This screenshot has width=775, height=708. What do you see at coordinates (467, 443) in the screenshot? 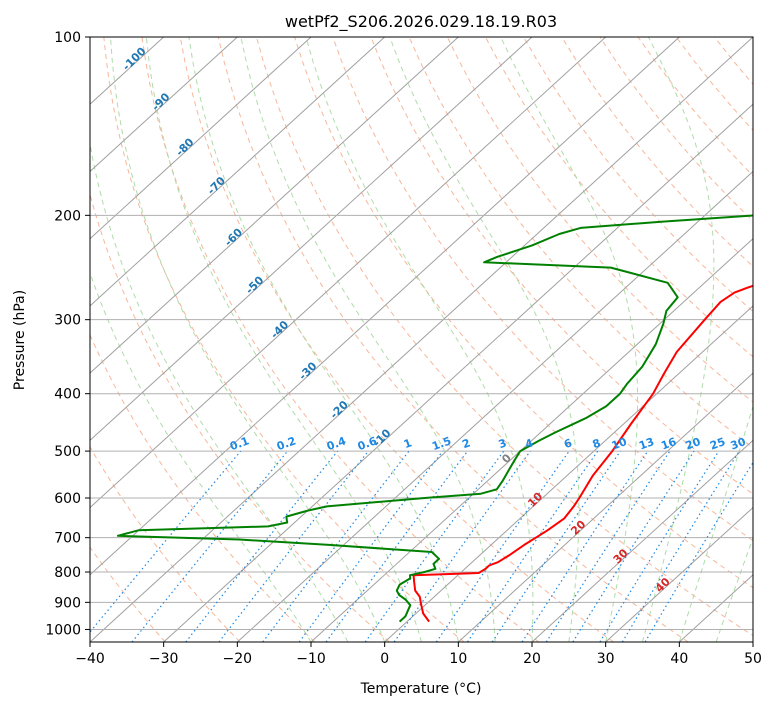
I see `mixing-ratio-label: 2` at bounding box center [467, 443].